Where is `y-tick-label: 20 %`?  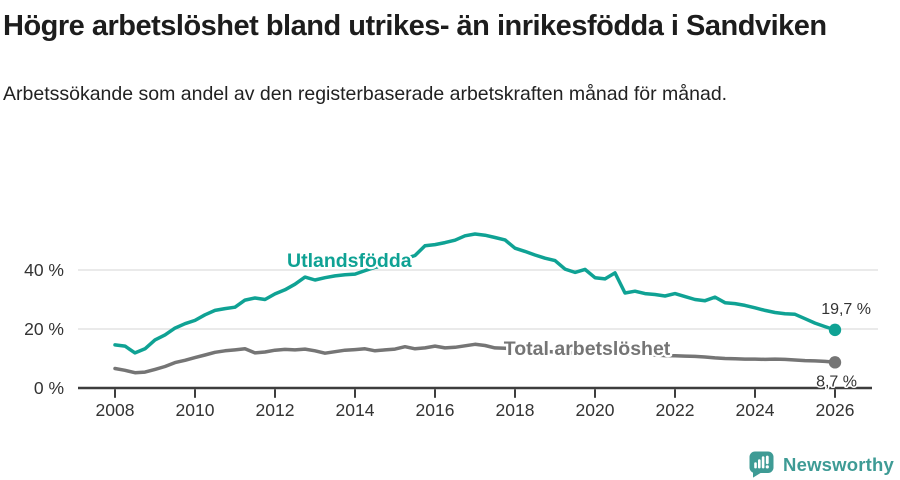 y-tick-label: 20 % is located at coordinates (44, 329).